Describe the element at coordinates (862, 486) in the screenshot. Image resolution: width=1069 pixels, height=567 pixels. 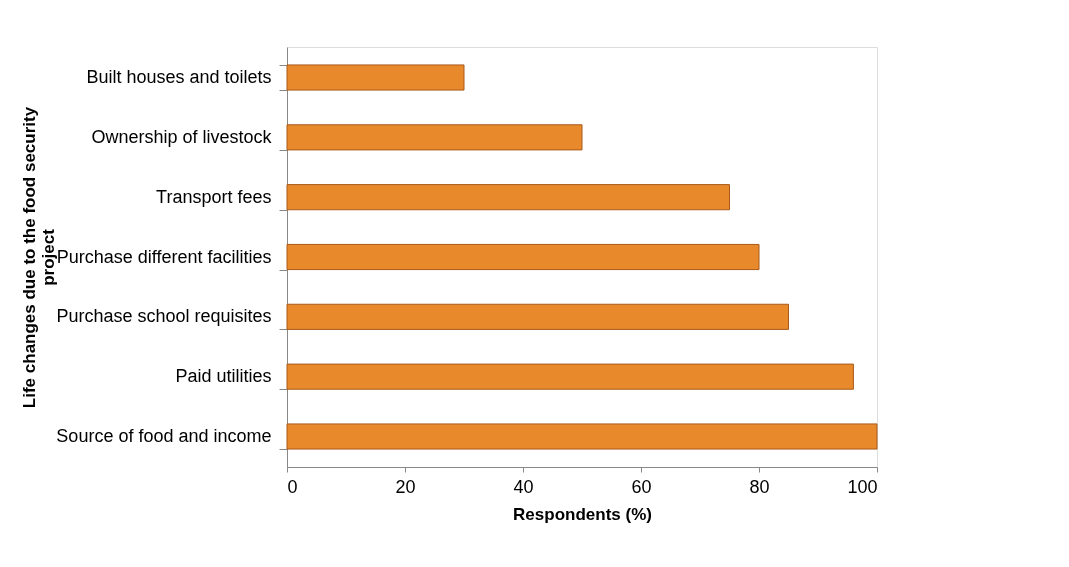
I see `x-tick-label: 100` at that location.